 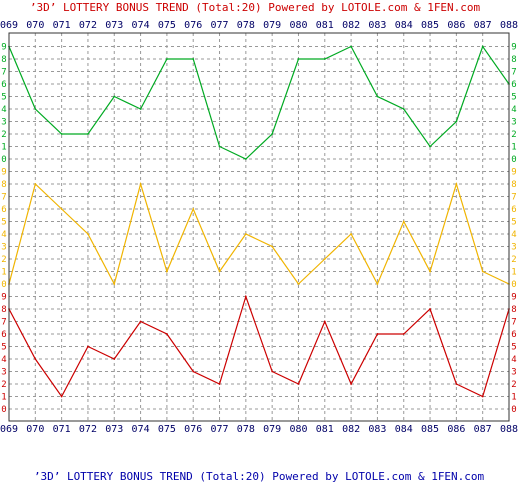 What do you see at coordinates (150, 476) in the screenshot?
I see `chart-title-bottom-label: ’3D’ LOTTERY BONUS TREND (Total:20)` at bounding box center [150, 476].